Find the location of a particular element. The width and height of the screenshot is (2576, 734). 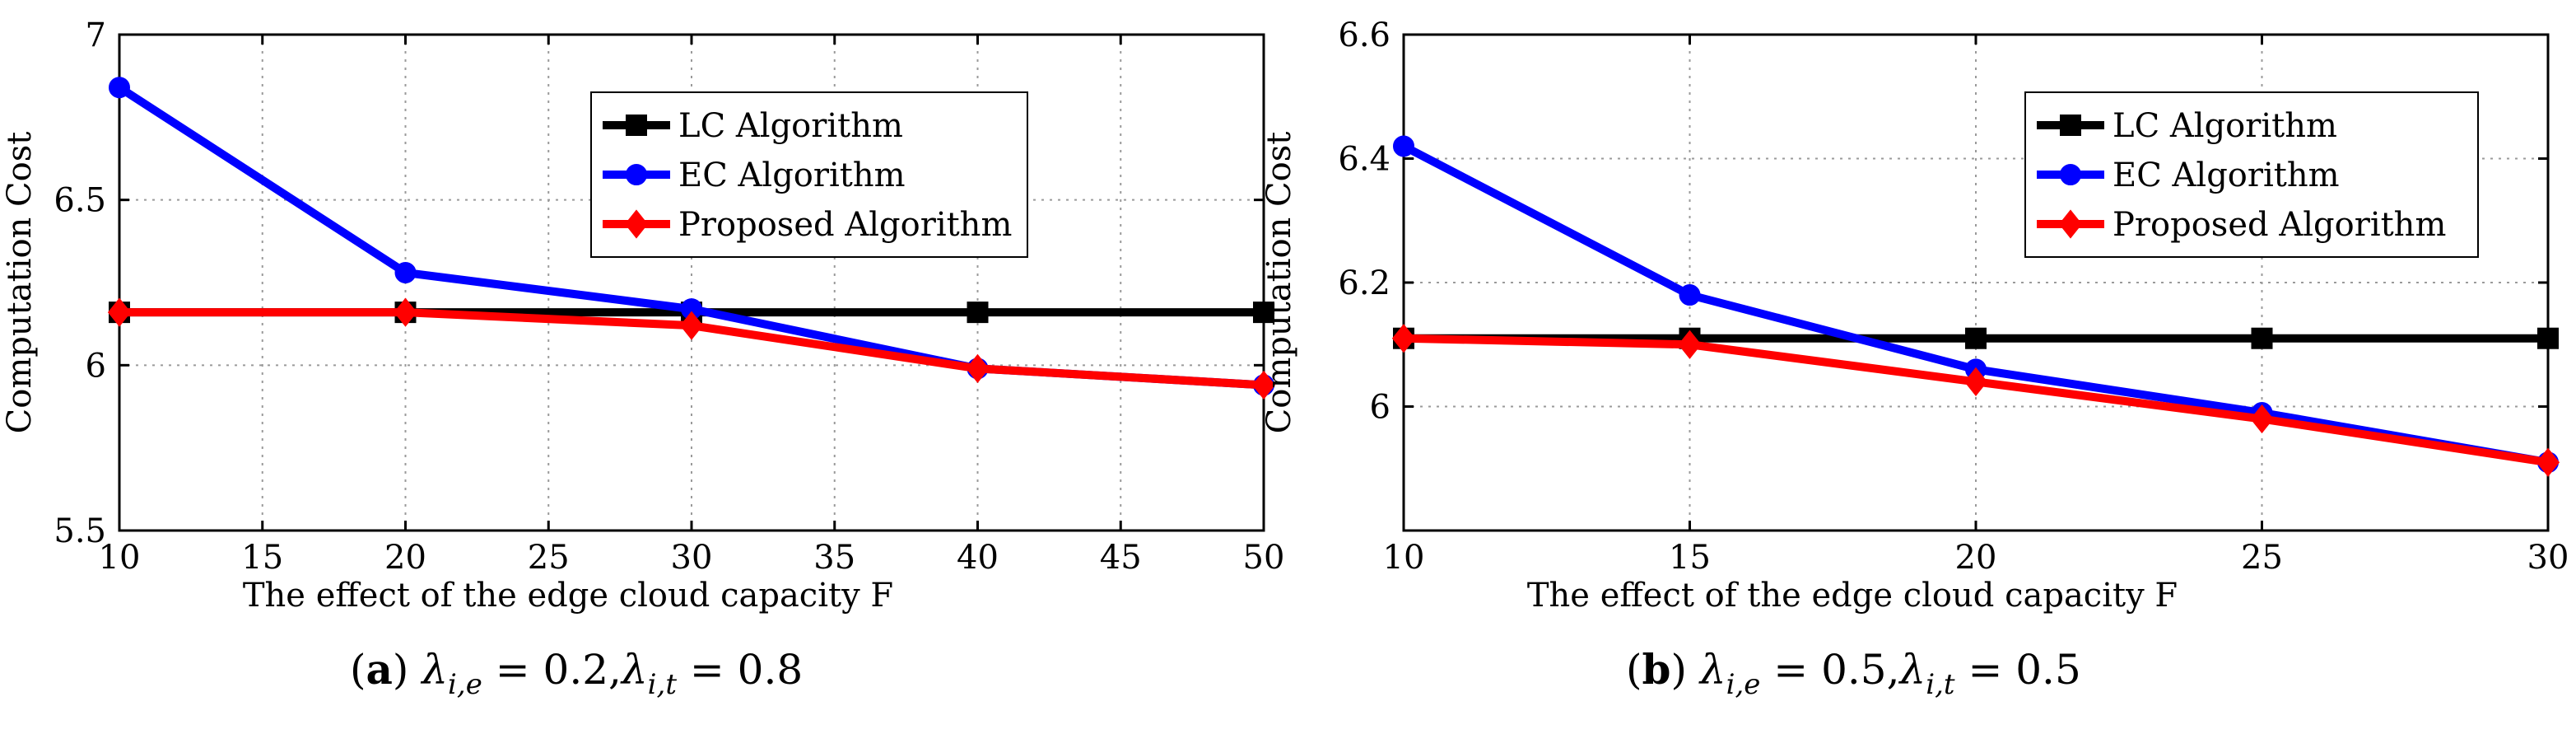

caption: (a) λi,e = 0.2,λi,t = 0.8 is located at coordinates (576, 673).